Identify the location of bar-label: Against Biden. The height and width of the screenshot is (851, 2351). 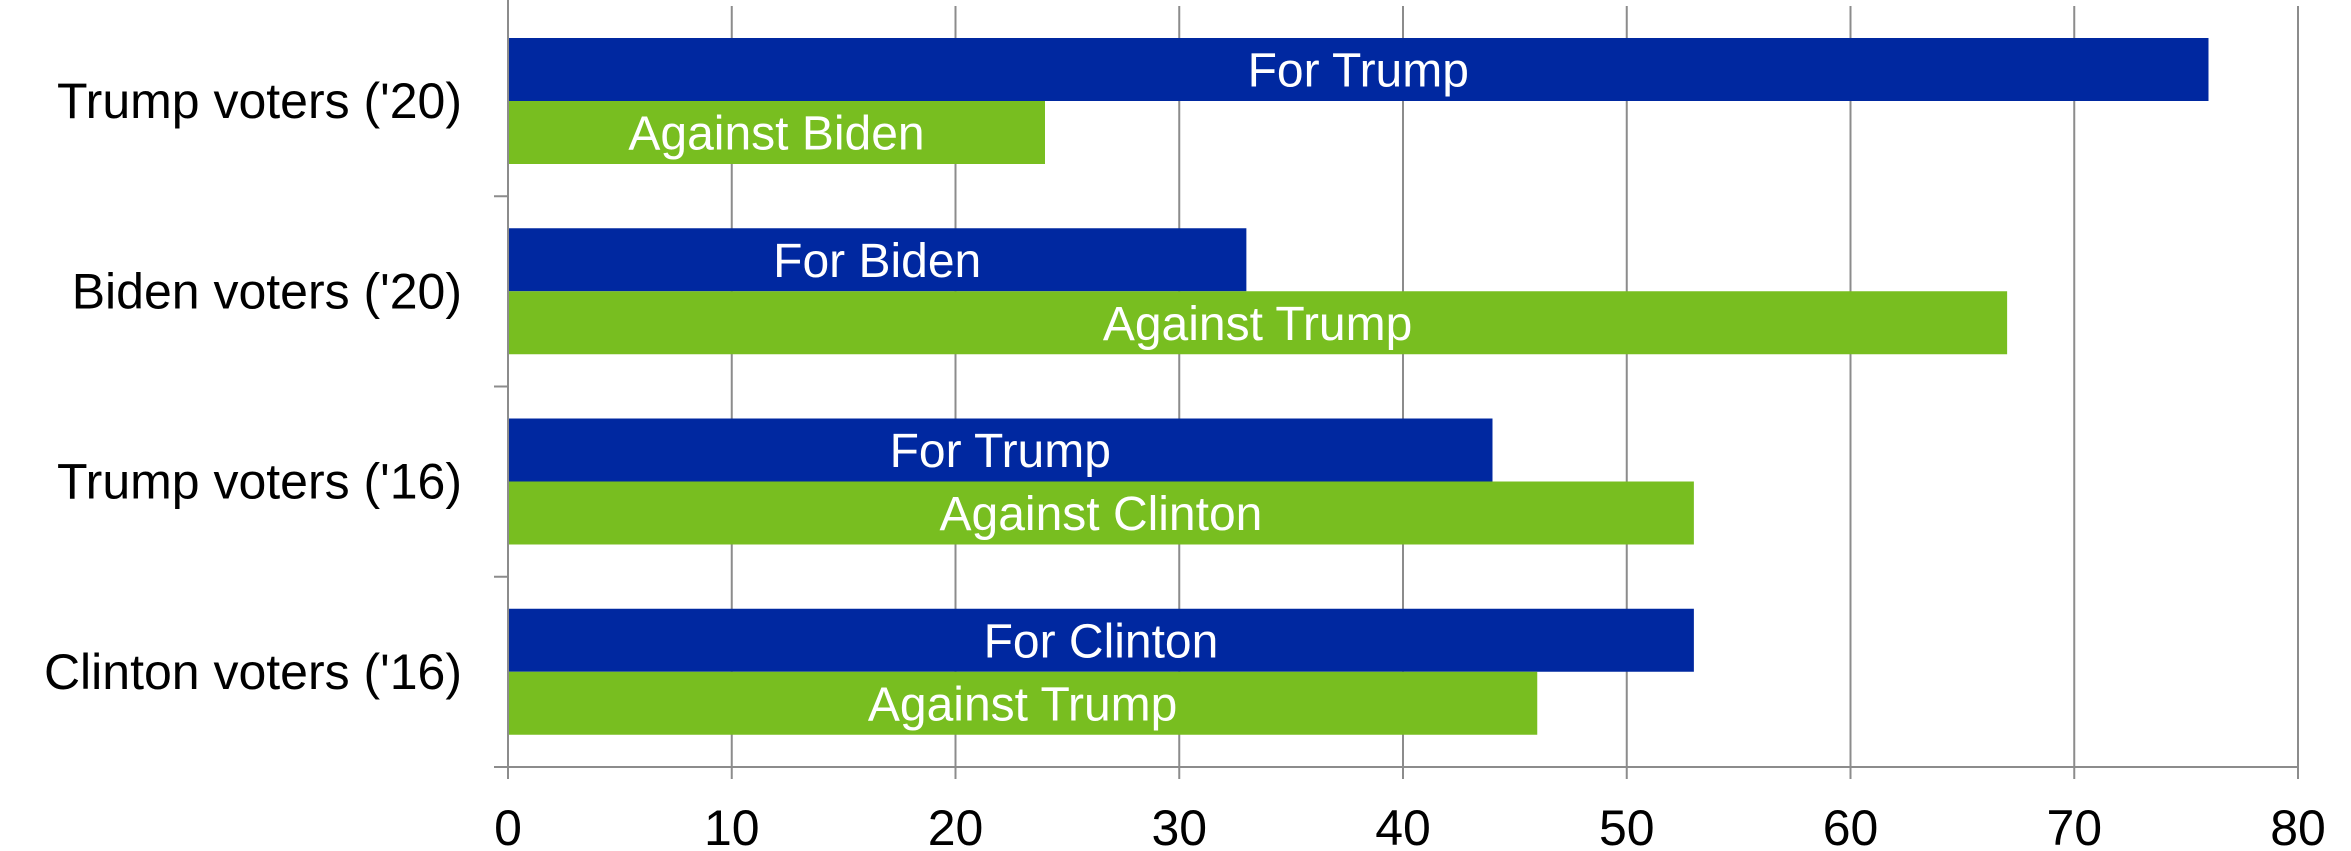
(776, 134).